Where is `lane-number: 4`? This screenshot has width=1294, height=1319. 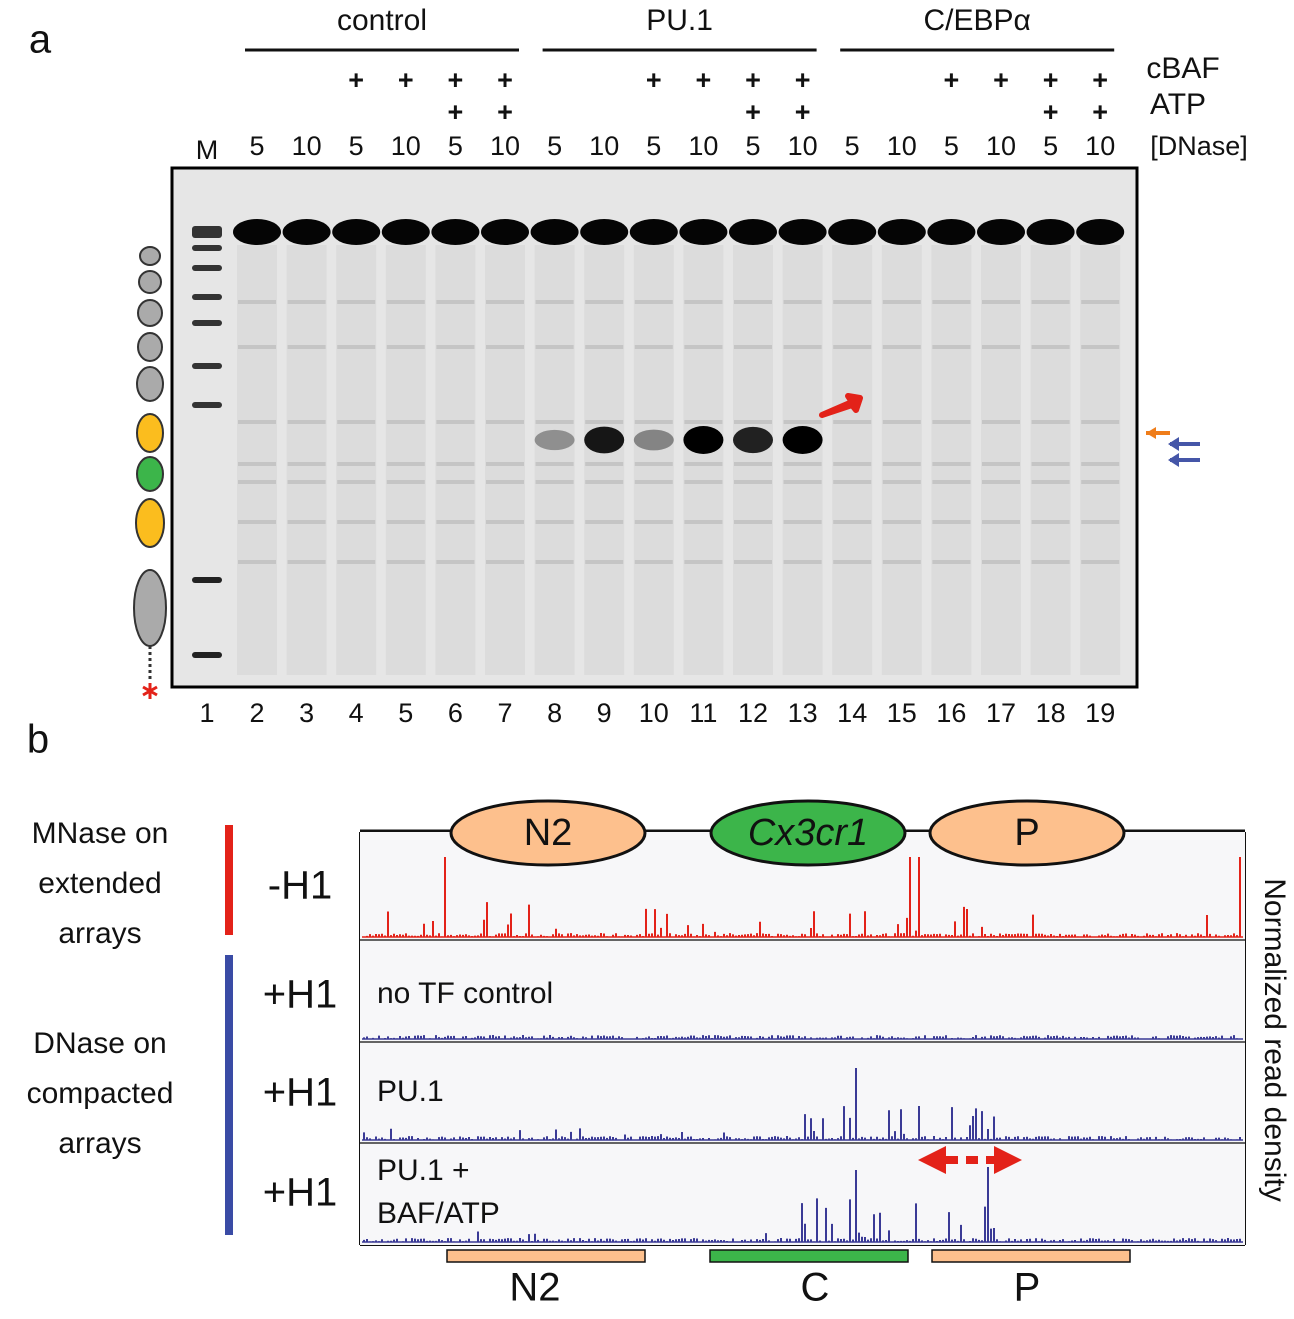 lane-number: 4 is located at coordinates (356, 713).